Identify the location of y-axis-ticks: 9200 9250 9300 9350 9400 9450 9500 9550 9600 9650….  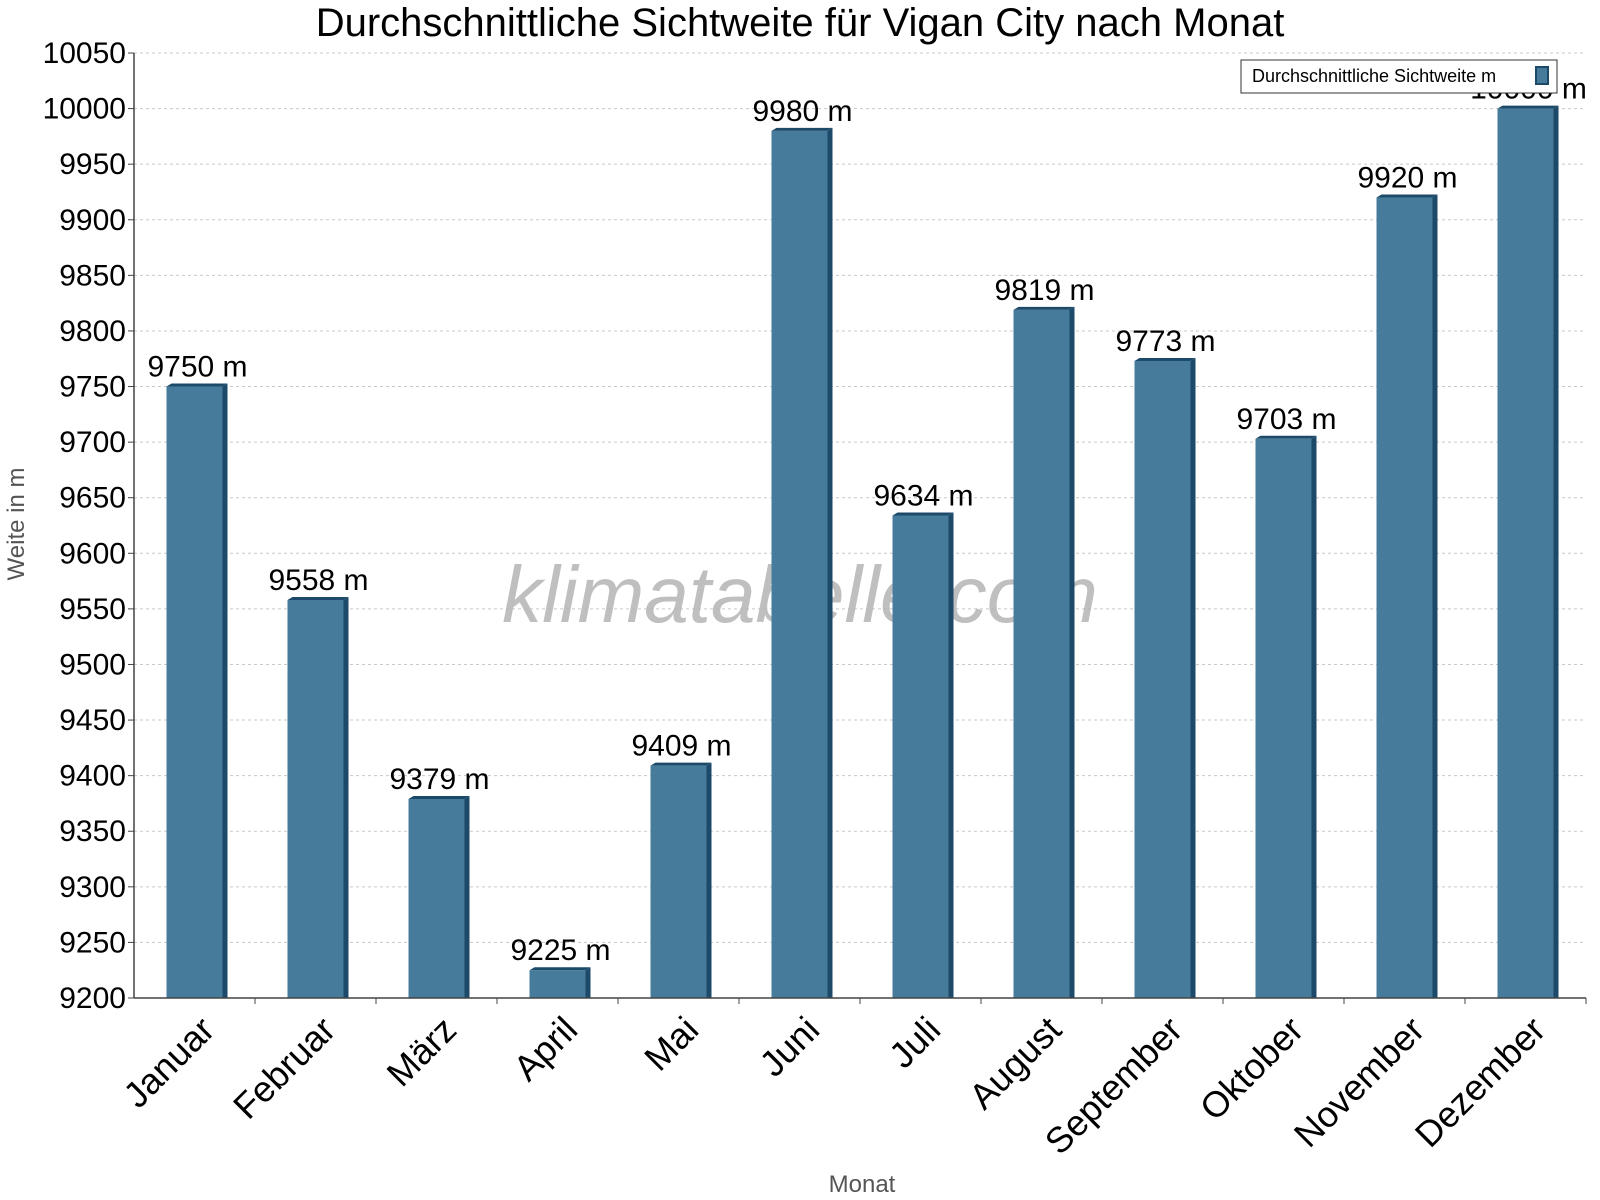
(88, 526).